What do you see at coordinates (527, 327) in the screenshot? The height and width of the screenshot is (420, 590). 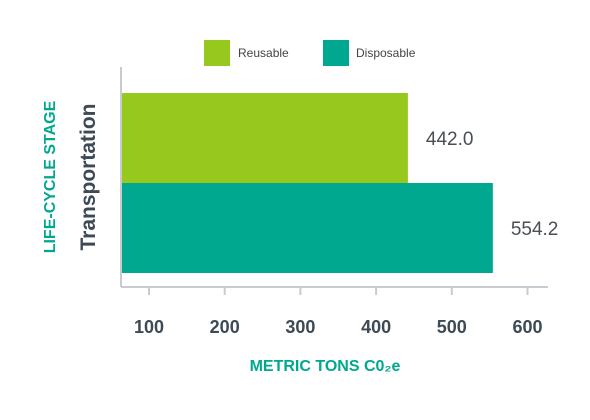 I see `x-tick-label: 600` at bounding box center [527, 327].